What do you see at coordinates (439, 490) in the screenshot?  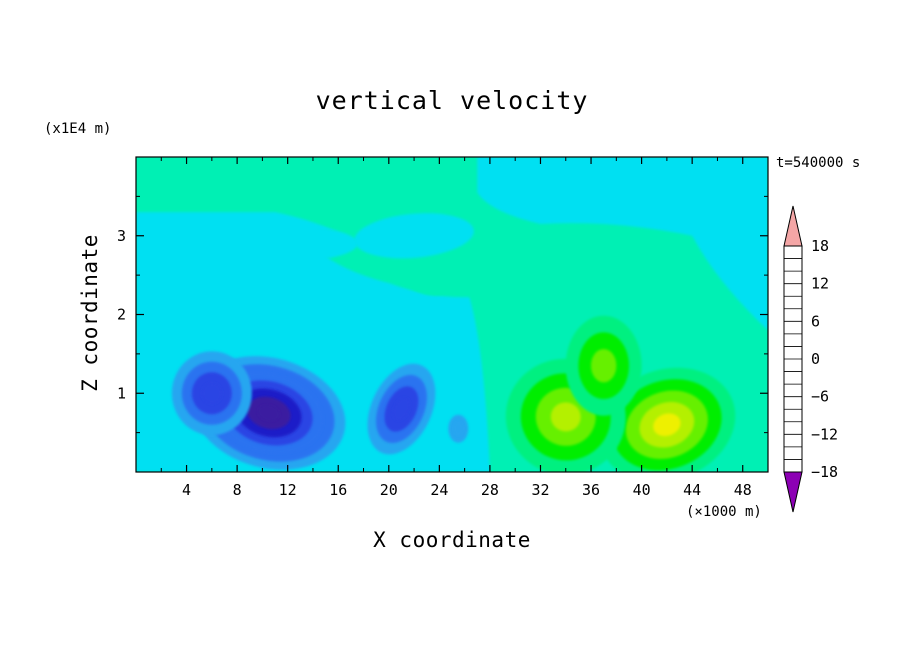 I see `x-tick-label: 24` at bounding box center [439, 490].